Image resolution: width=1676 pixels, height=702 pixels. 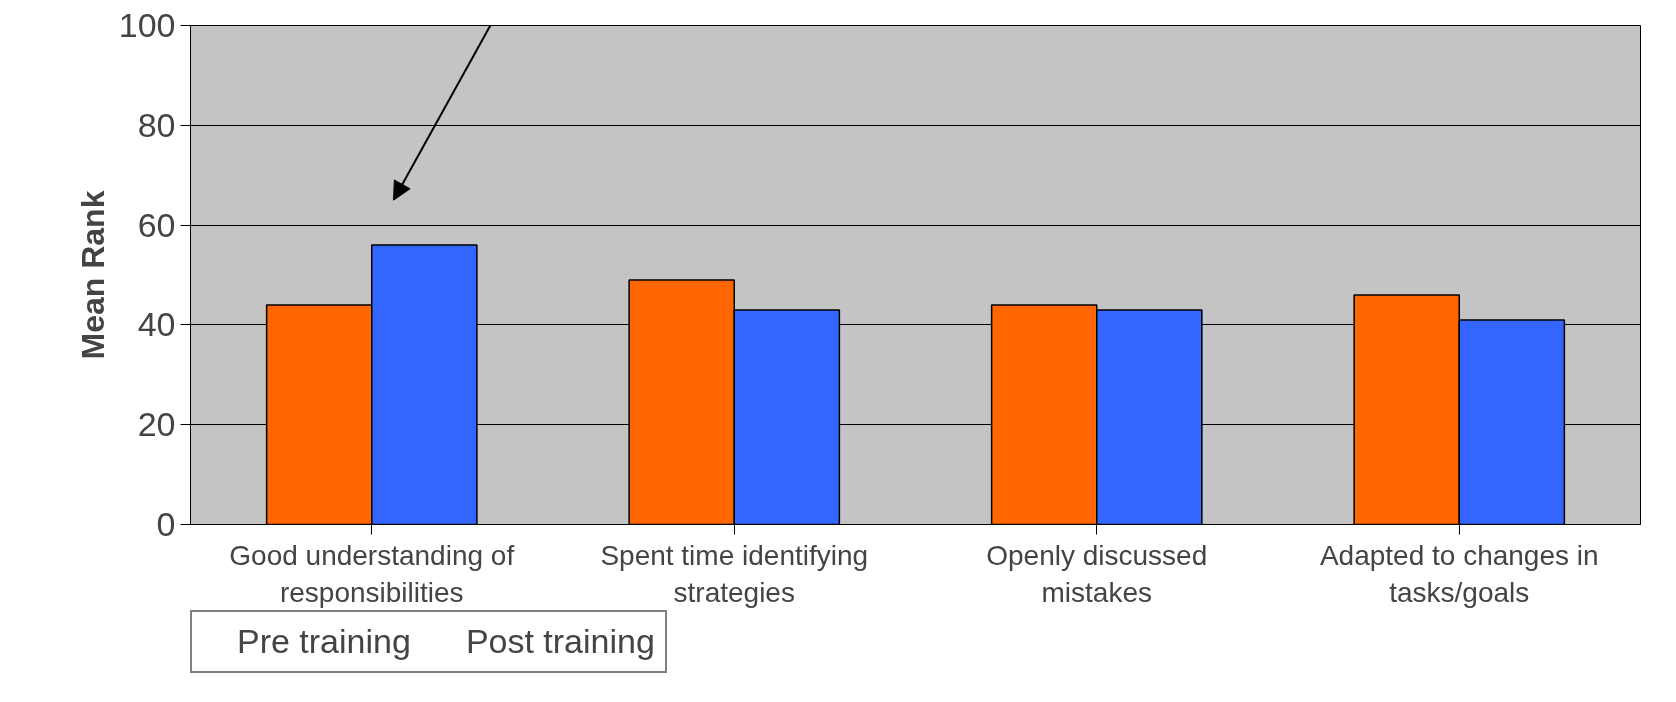 I want to click on y-tick-label: 60, so click(x=156, y=224).